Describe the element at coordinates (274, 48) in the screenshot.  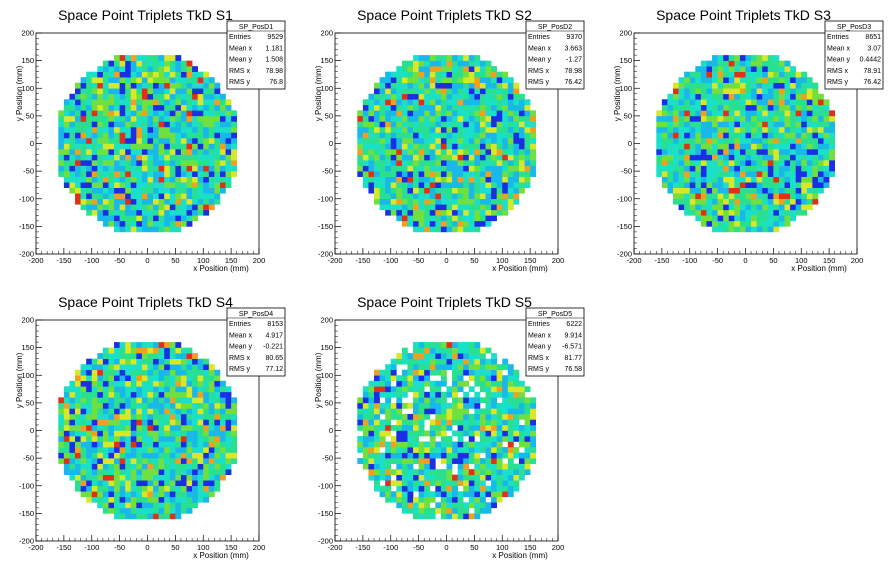
I see `stats-value: 1.181` at that location.